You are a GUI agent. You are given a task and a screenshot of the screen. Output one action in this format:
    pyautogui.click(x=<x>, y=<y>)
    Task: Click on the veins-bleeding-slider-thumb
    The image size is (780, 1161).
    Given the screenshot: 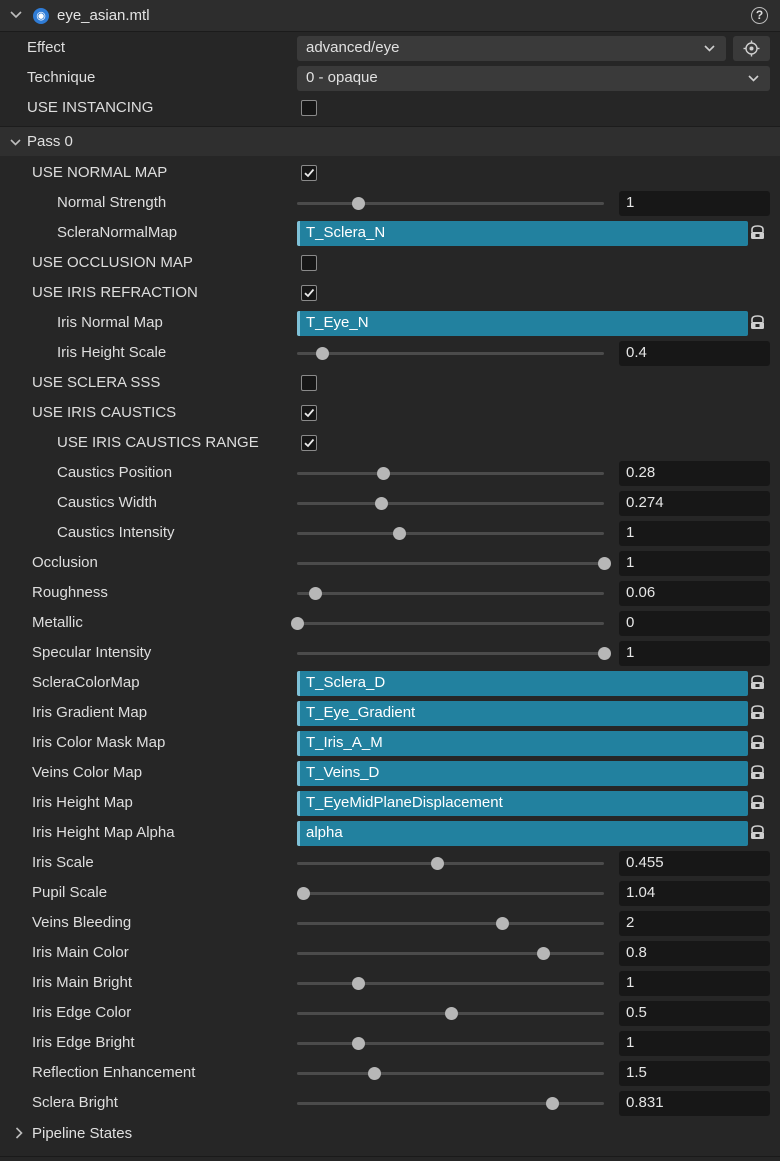 What is the action you would take?
    pyautogui.click(x=502, y=923)
    